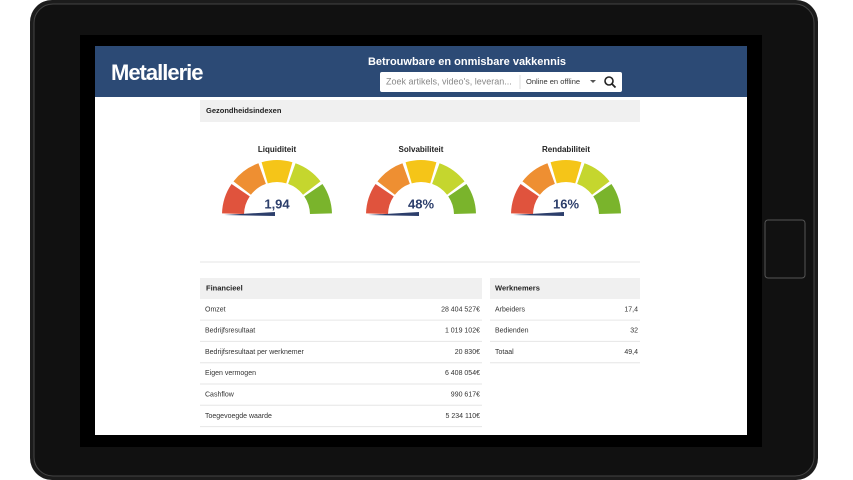  I want to click on tagline: Betrouwbare en onmisbare vakkennis, so click(467, 62).